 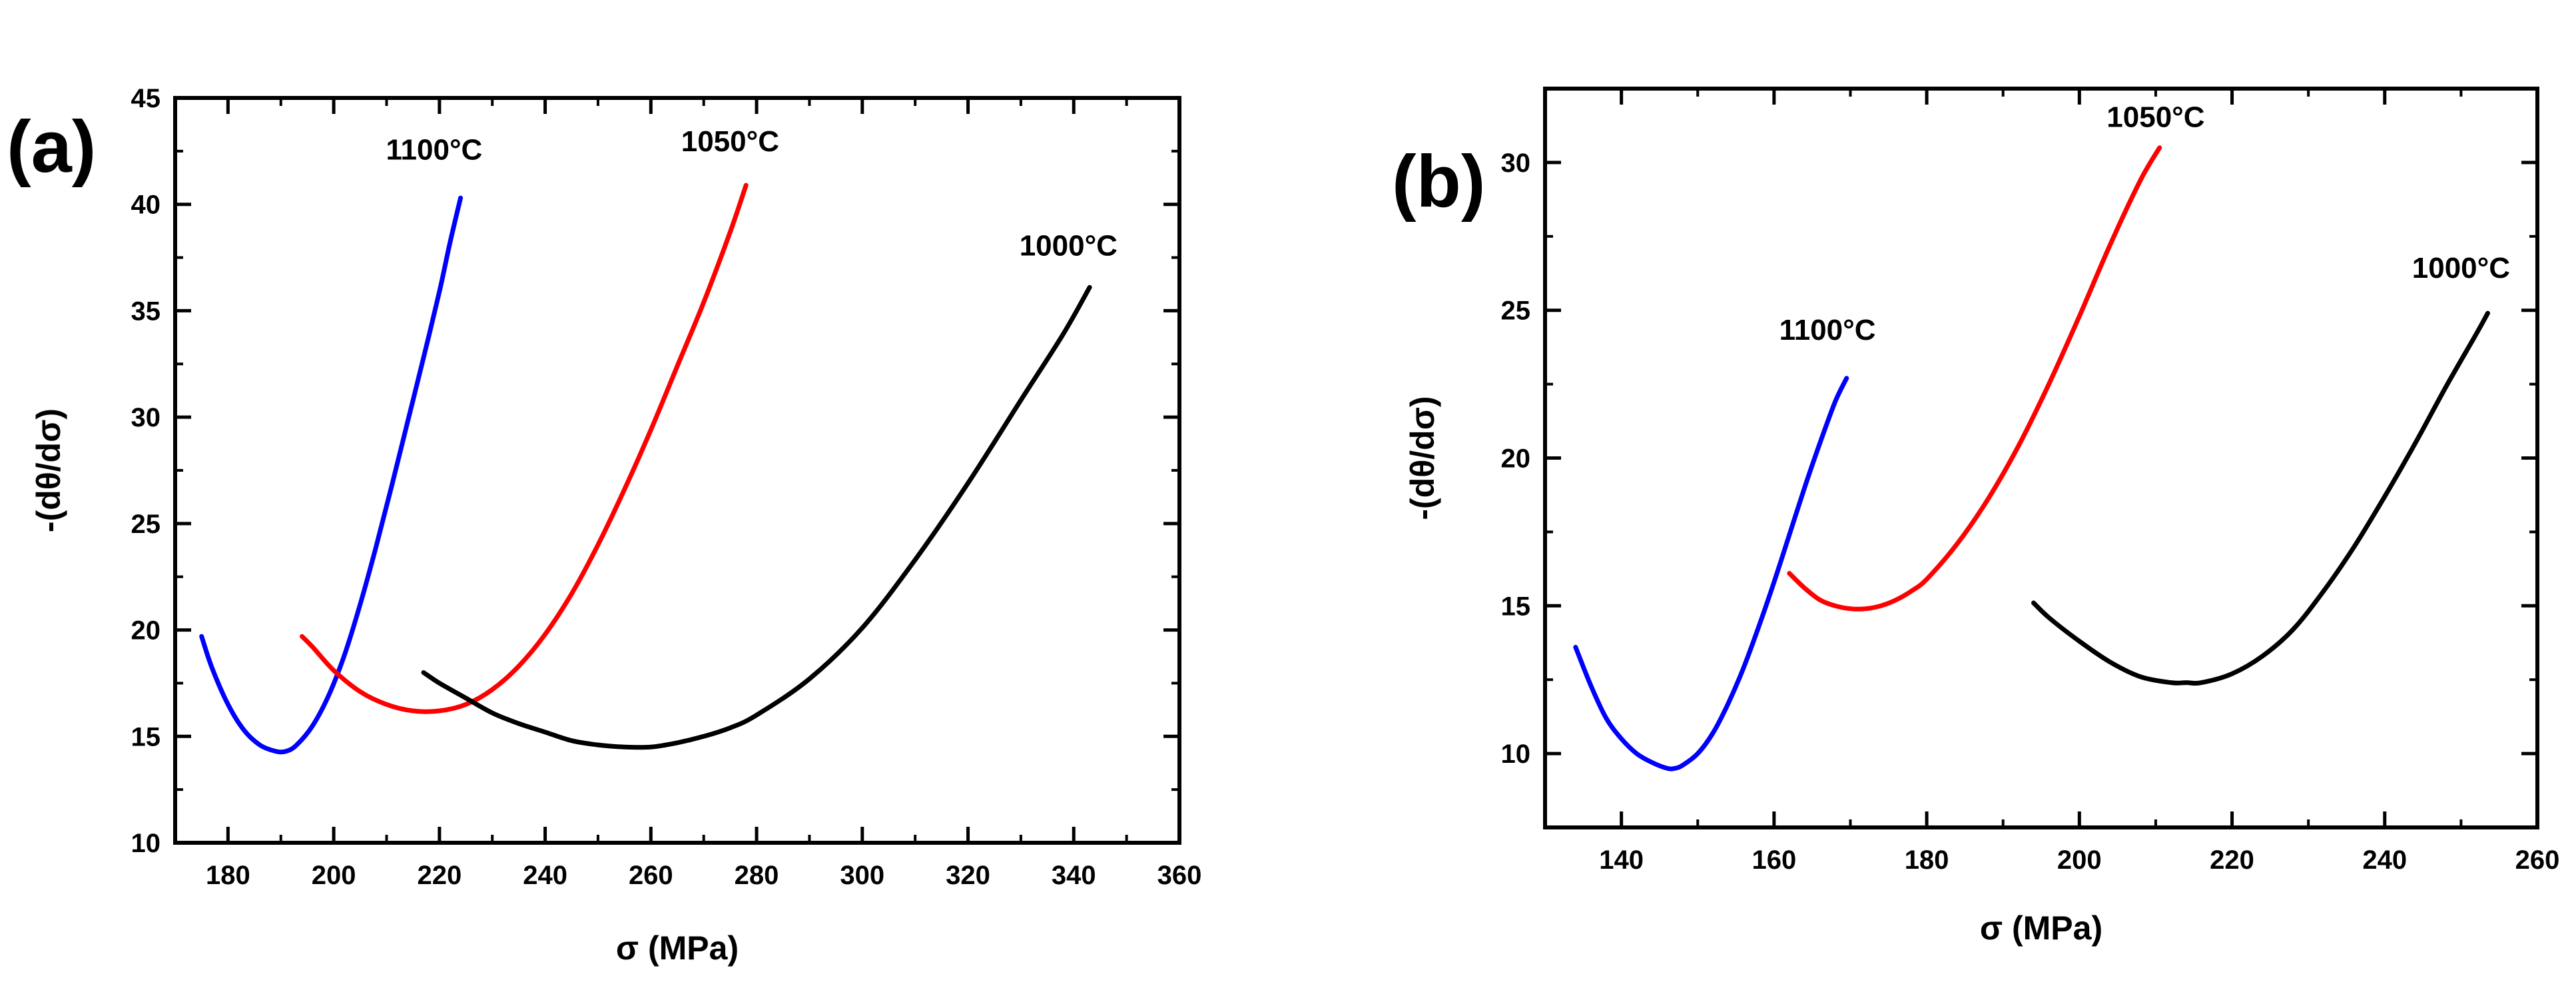 What do you see at coordinates (2537, 860) in the screenshot?
I see `x-tick-label-b: 260` at bounding box center [2537, 860].